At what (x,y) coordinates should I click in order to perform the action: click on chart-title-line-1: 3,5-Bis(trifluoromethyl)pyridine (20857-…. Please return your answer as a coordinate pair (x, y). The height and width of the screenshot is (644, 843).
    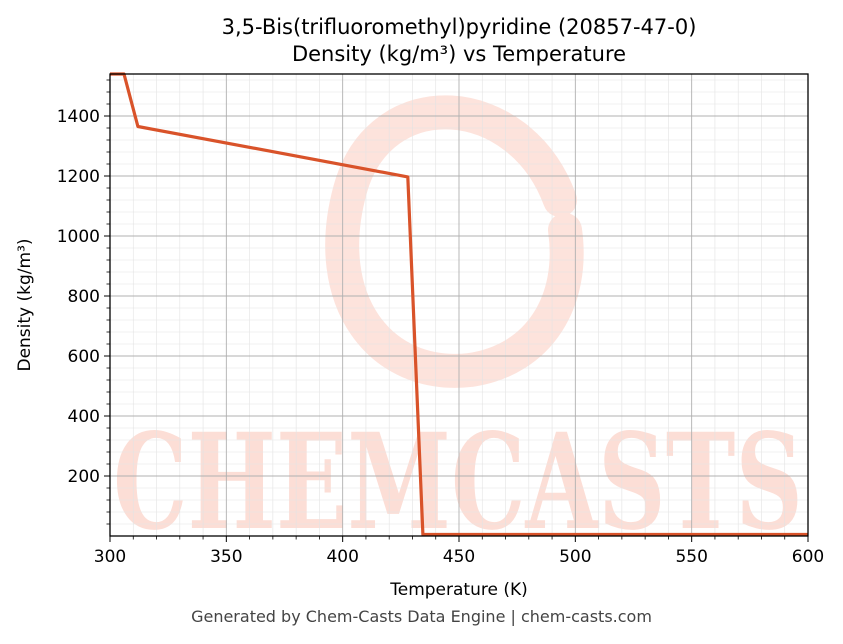
    Looking at the image, I should click on (459, 27).